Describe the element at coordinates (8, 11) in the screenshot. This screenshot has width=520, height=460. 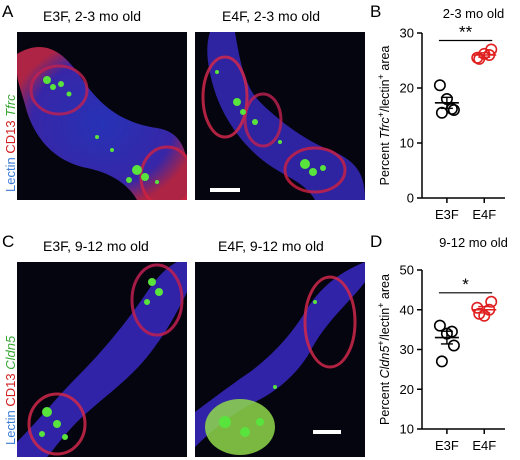
I see `panel-label-a: A` at that location.